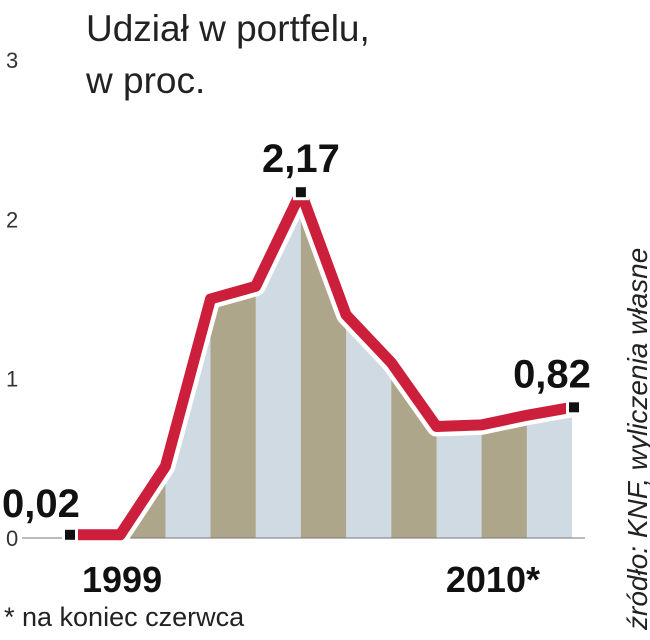 This screenshot has height=640, width=650. What do you see at coordinates (41, 504) in the screenshot?
I see `data-label: 0,02` at bounding box center [41, 504].